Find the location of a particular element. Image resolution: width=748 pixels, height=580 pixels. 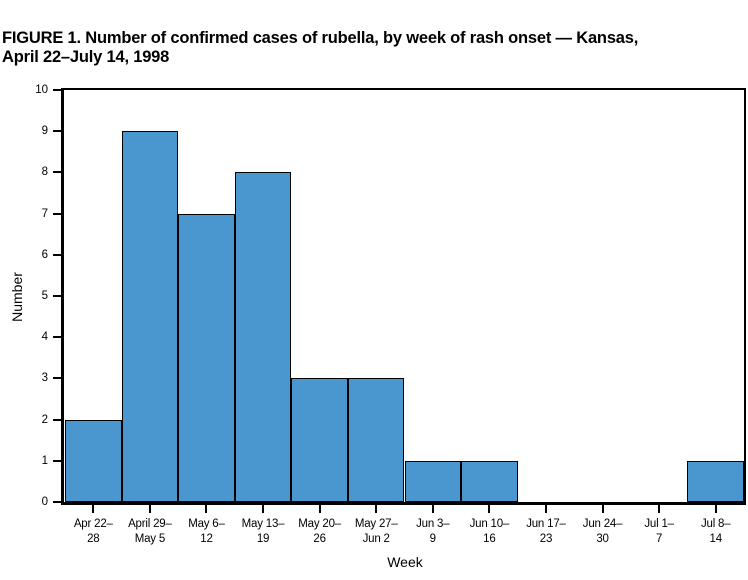

x-tick-label: Jun 17– 23 is located at coordinates (546, 531).